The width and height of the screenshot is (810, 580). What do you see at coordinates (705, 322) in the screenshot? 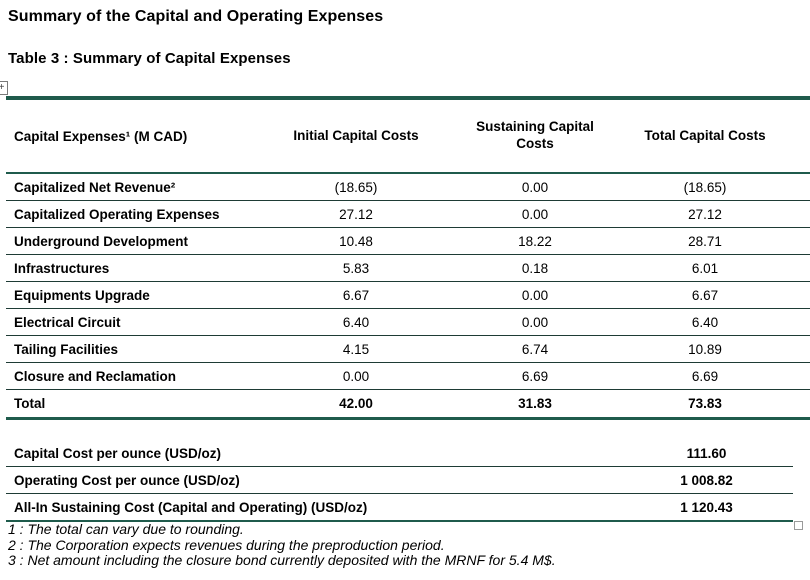
I see `cell-total: 6.40` at bounding box center [705, 322].